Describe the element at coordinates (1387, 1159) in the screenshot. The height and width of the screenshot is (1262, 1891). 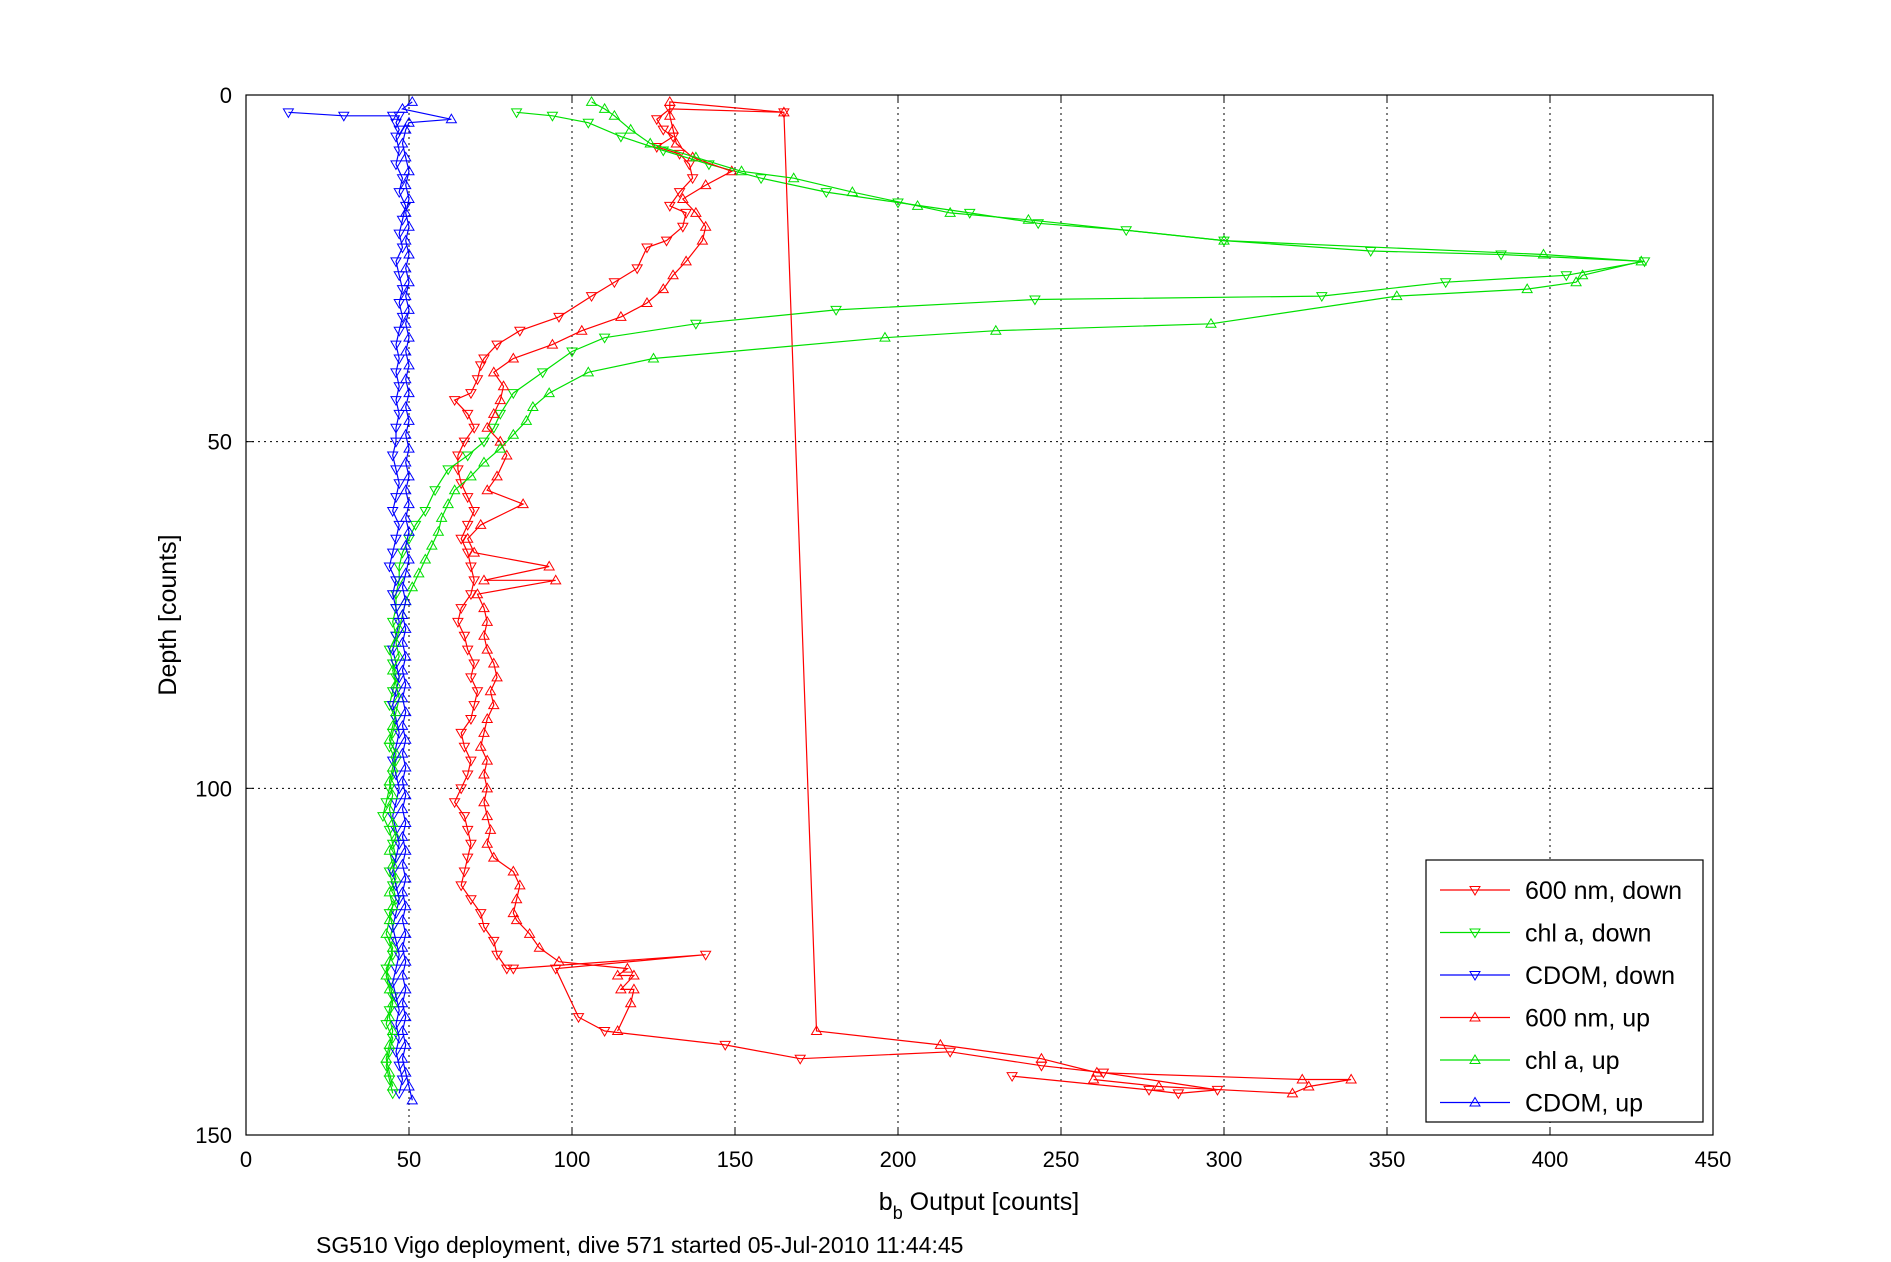
I see `x-tick-label: 350` at that location.